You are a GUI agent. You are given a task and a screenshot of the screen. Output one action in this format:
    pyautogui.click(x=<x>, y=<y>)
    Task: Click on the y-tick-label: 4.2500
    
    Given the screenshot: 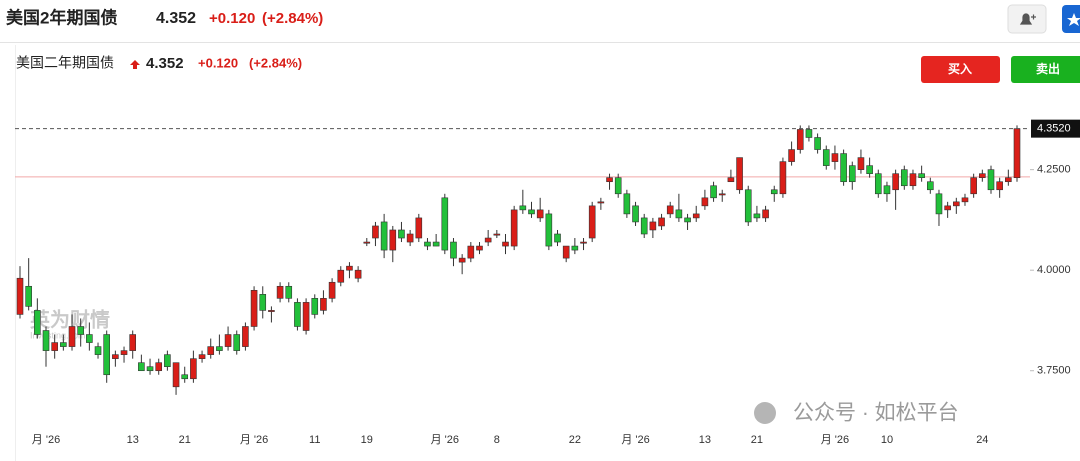 What is the action you would take?
    pyautogui.click(x=1054, y=170)
    